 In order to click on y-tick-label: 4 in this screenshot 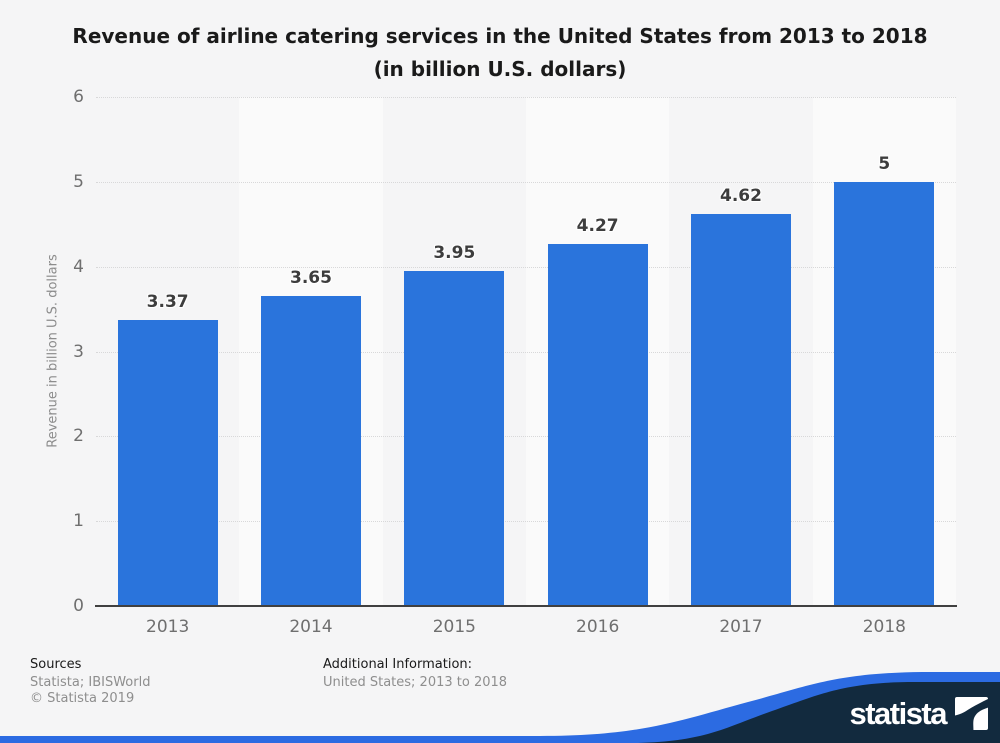, I will do `click(78, 266)`.